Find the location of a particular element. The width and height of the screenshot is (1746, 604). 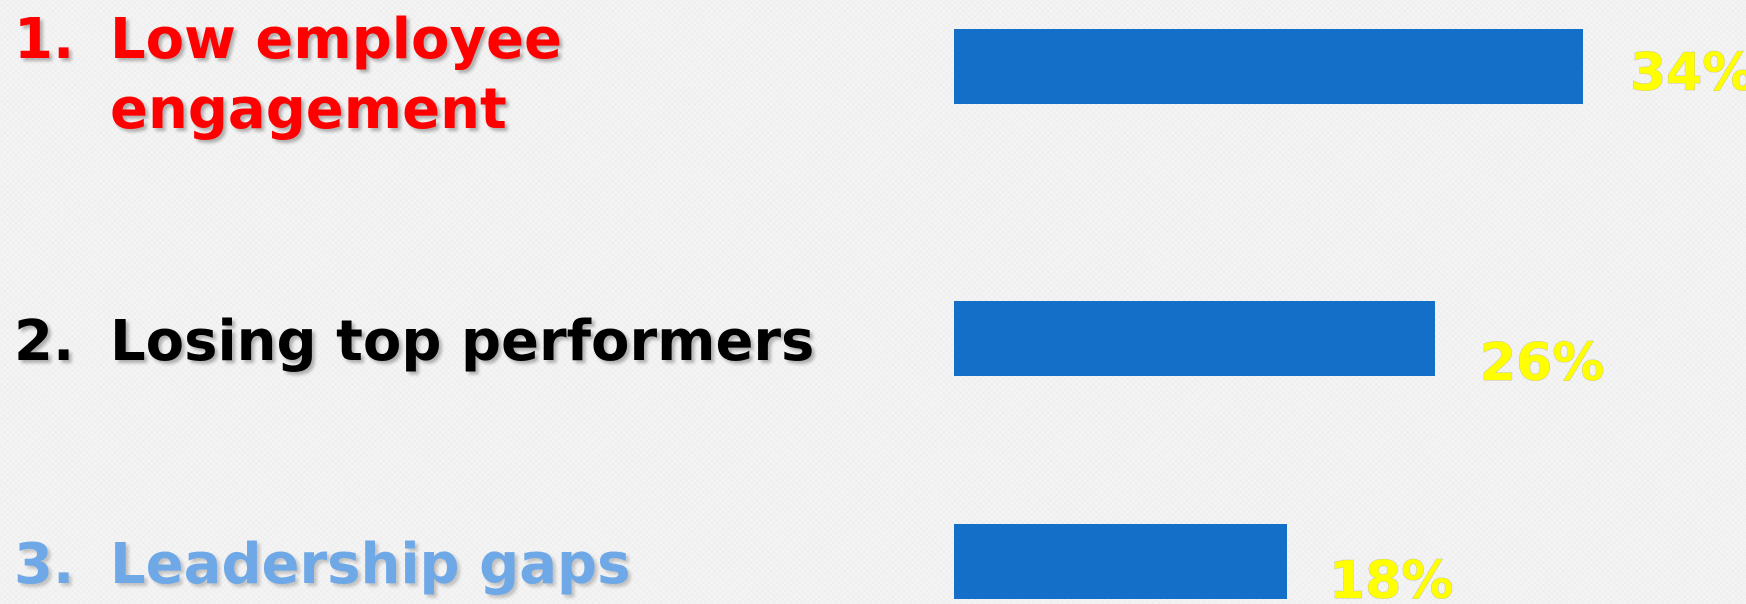

list-item-1-line-2: engagement is located at coordinates (288, 110).